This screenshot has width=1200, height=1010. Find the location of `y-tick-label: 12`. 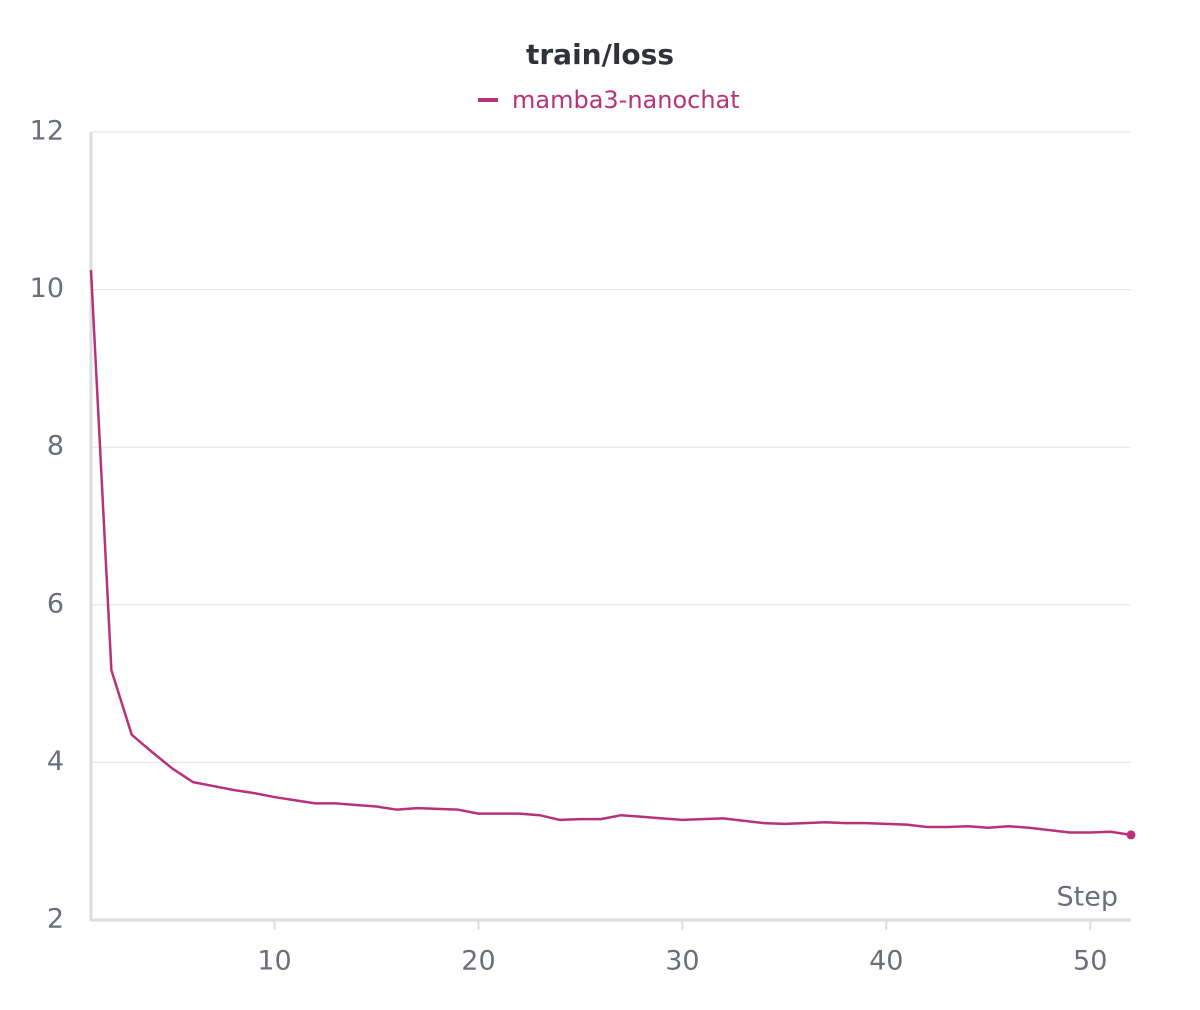

y-tick-label: 12 is located at coordinates (47, 131).